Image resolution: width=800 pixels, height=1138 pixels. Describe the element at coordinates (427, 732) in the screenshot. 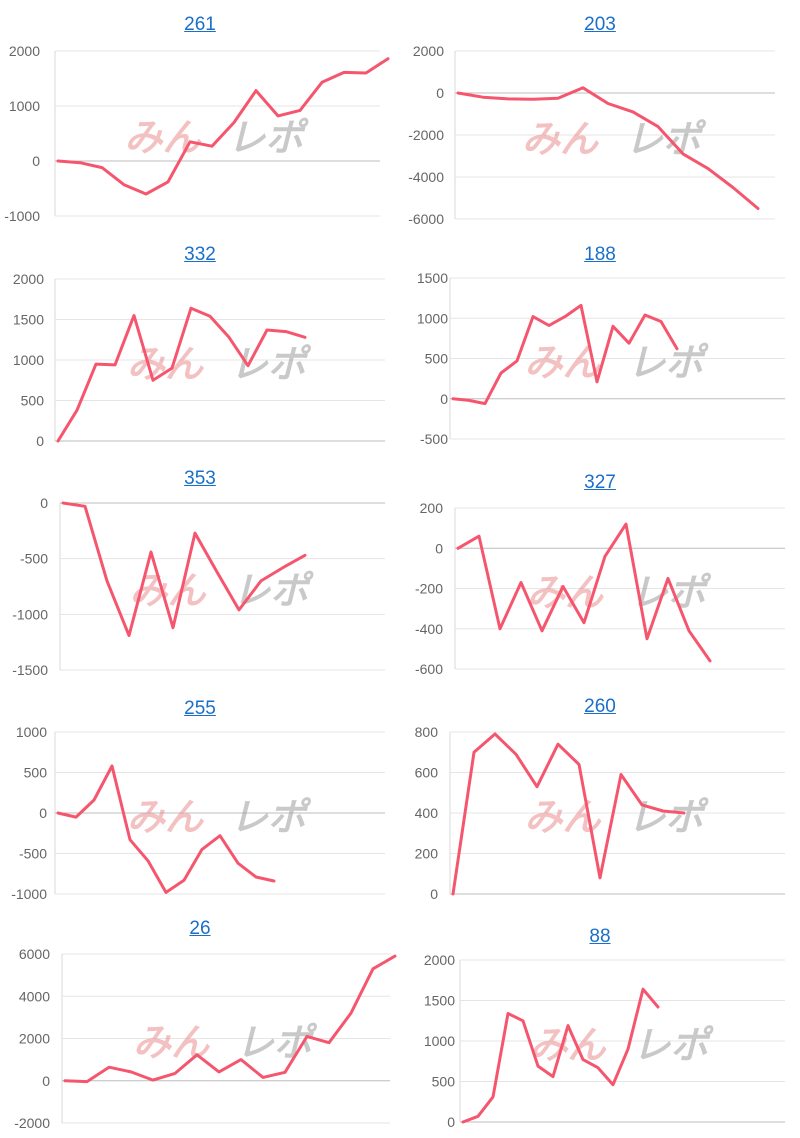

I see `y-tick-label: 800` at that location.